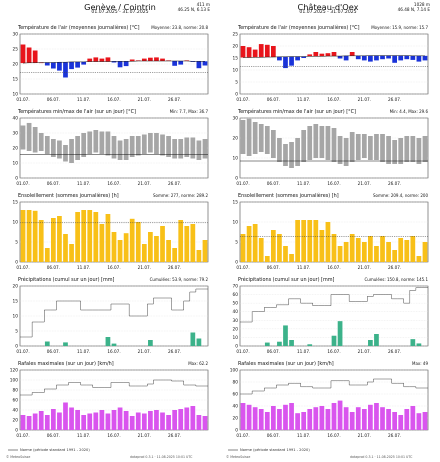 This screenshot has height=462, width=440. What do you see at coordinates (16, 431) in the screenshot?
I see `y-tick-label: 0` at bounding box center [16, 431].